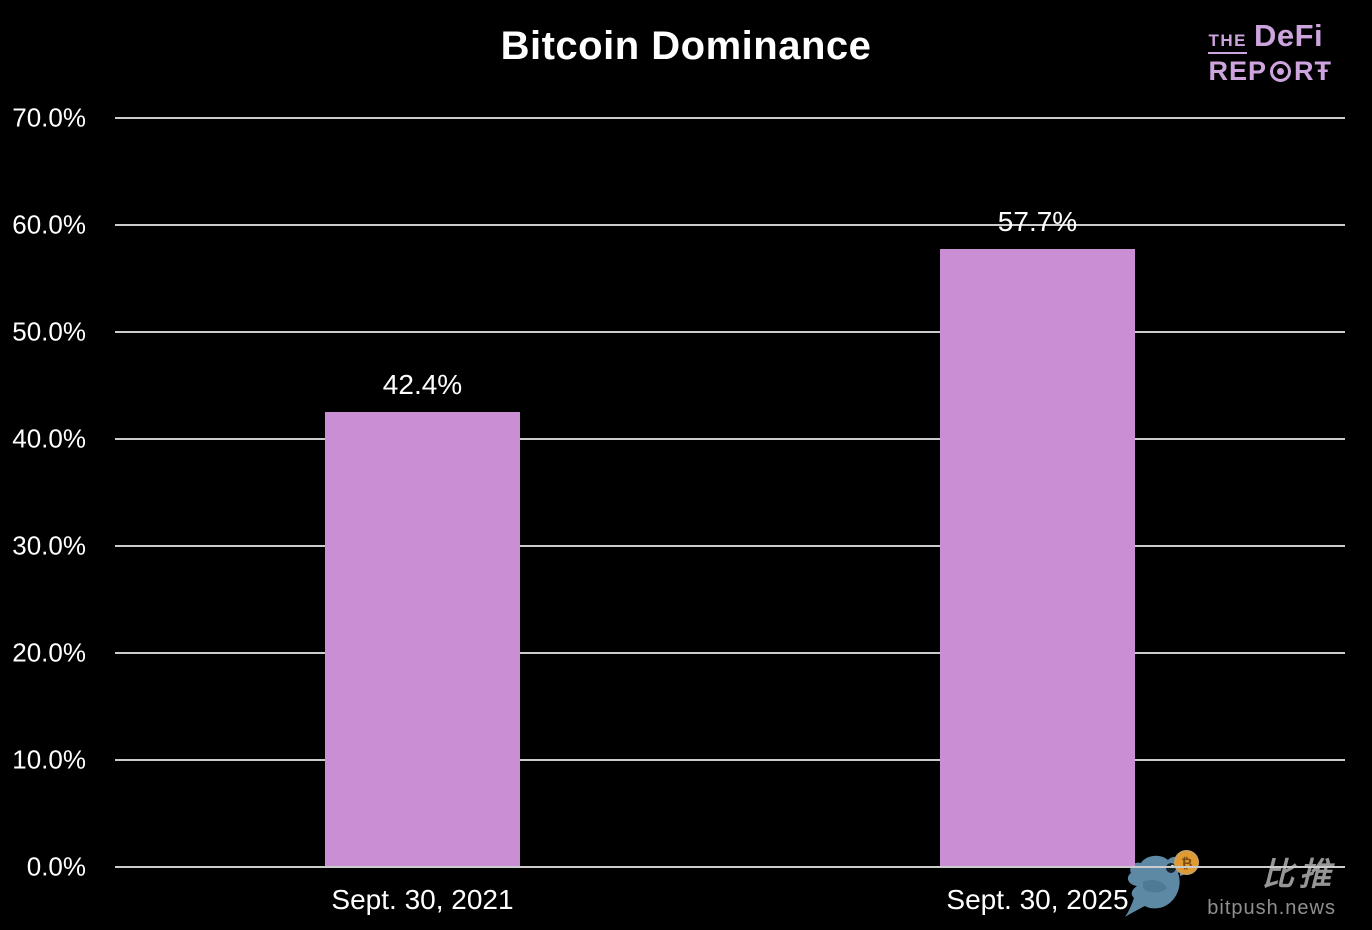 This screenshot has width=1372, height=930. I want to click on bitpush-watermark: ₿ 比推 bitpush.news, so click(1229, 884).